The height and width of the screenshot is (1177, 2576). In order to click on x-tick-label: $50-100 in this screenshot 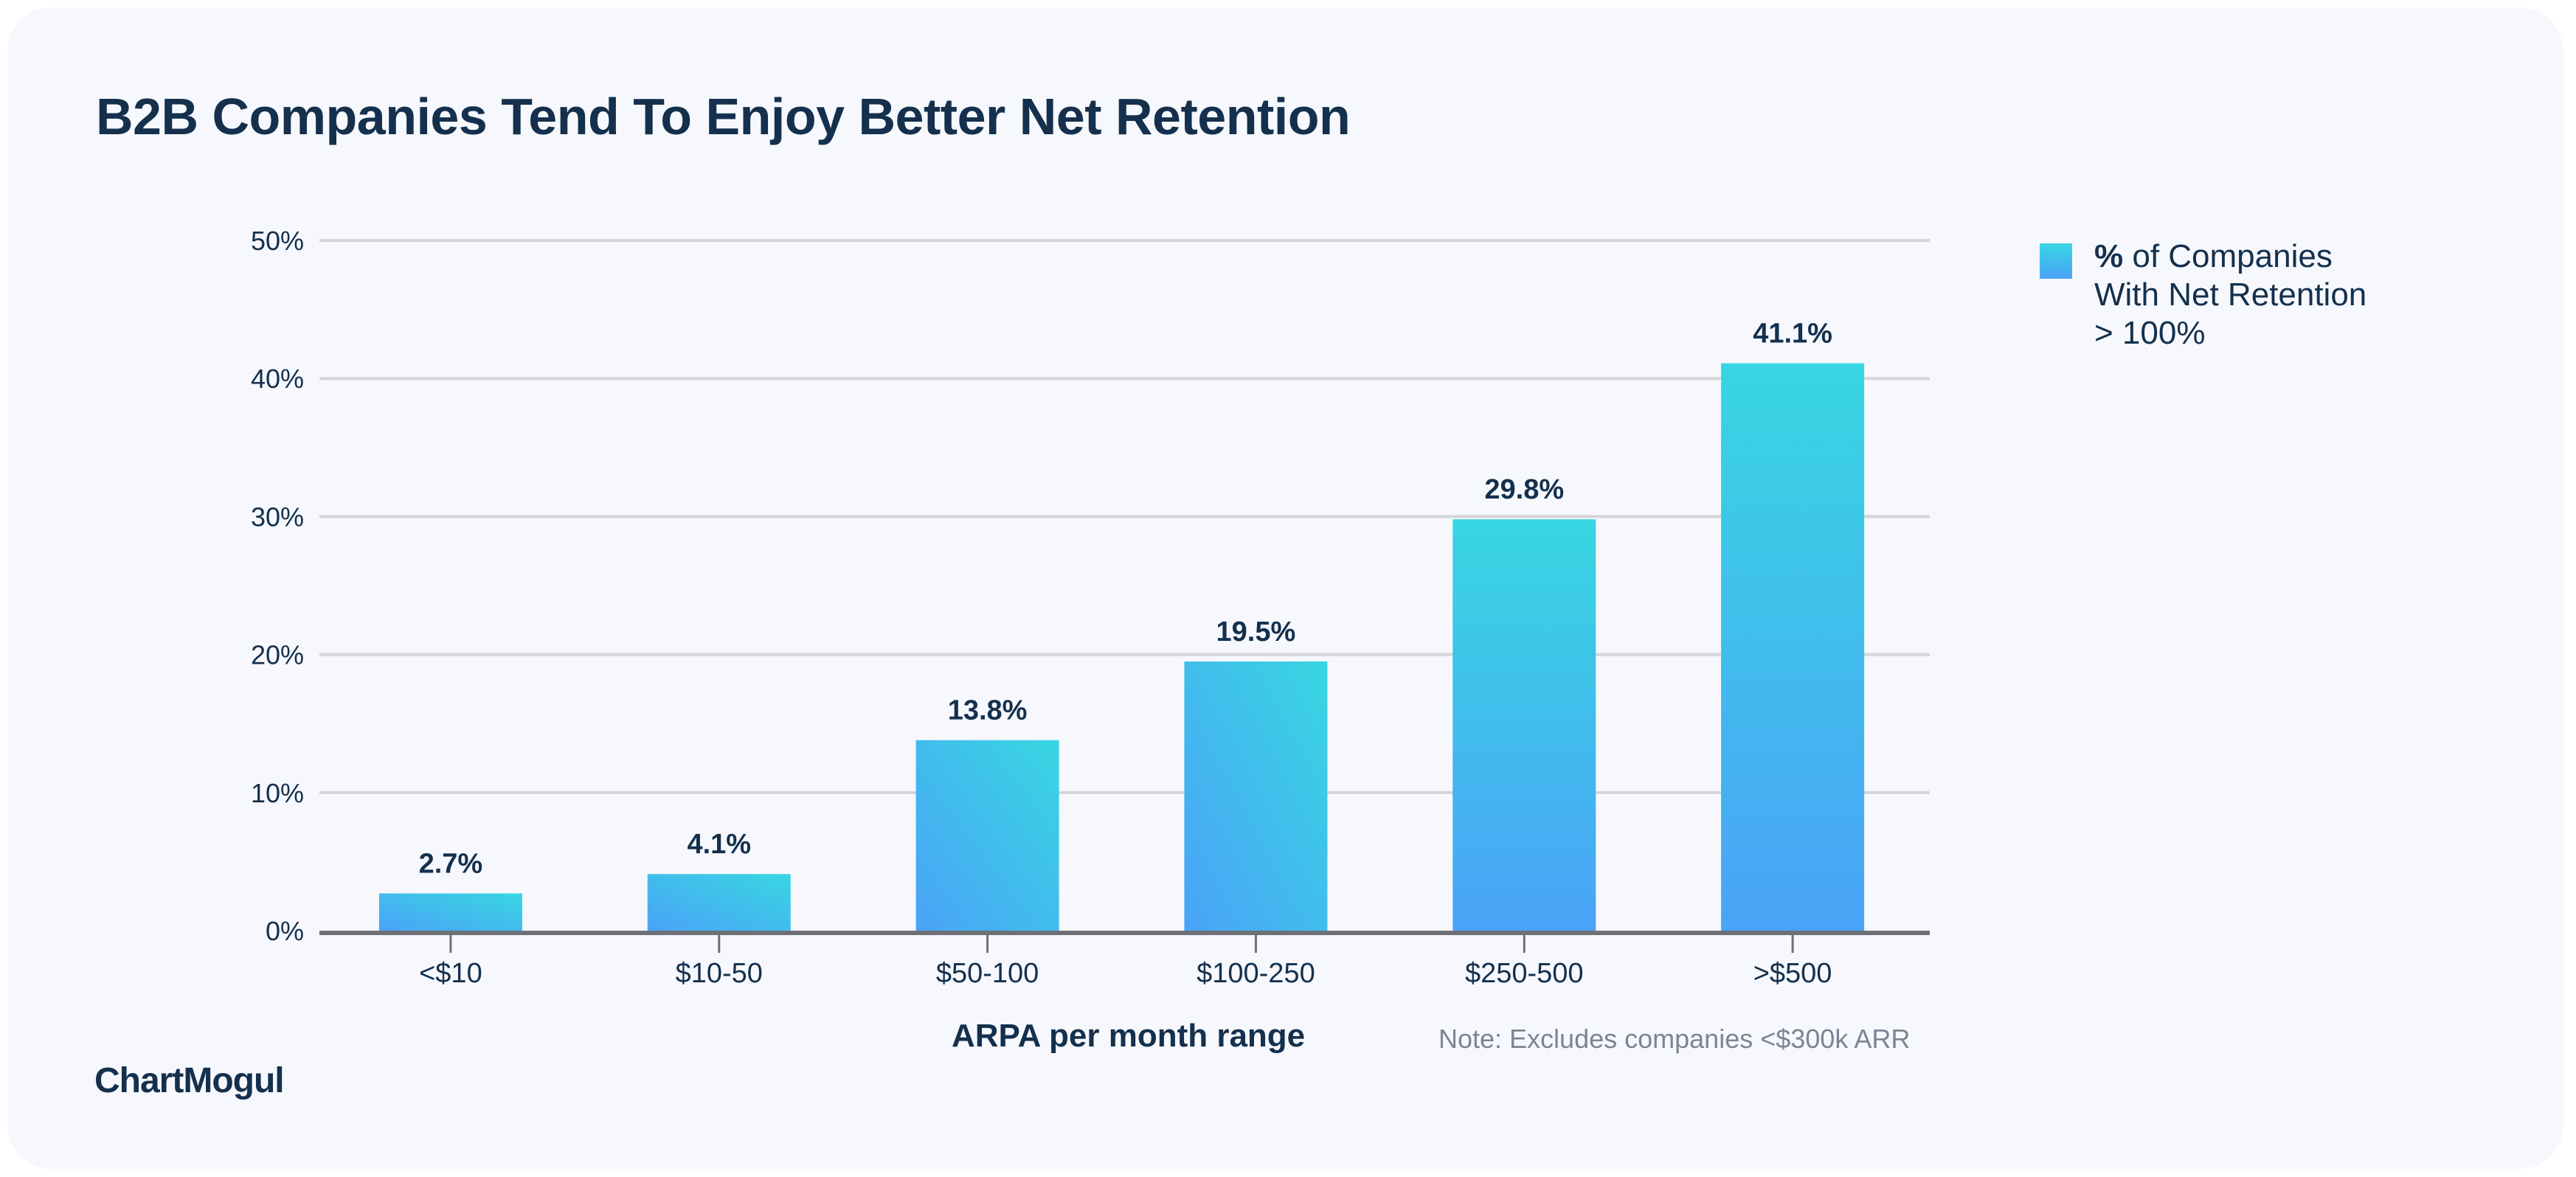, I will do `click(988, 973)`.